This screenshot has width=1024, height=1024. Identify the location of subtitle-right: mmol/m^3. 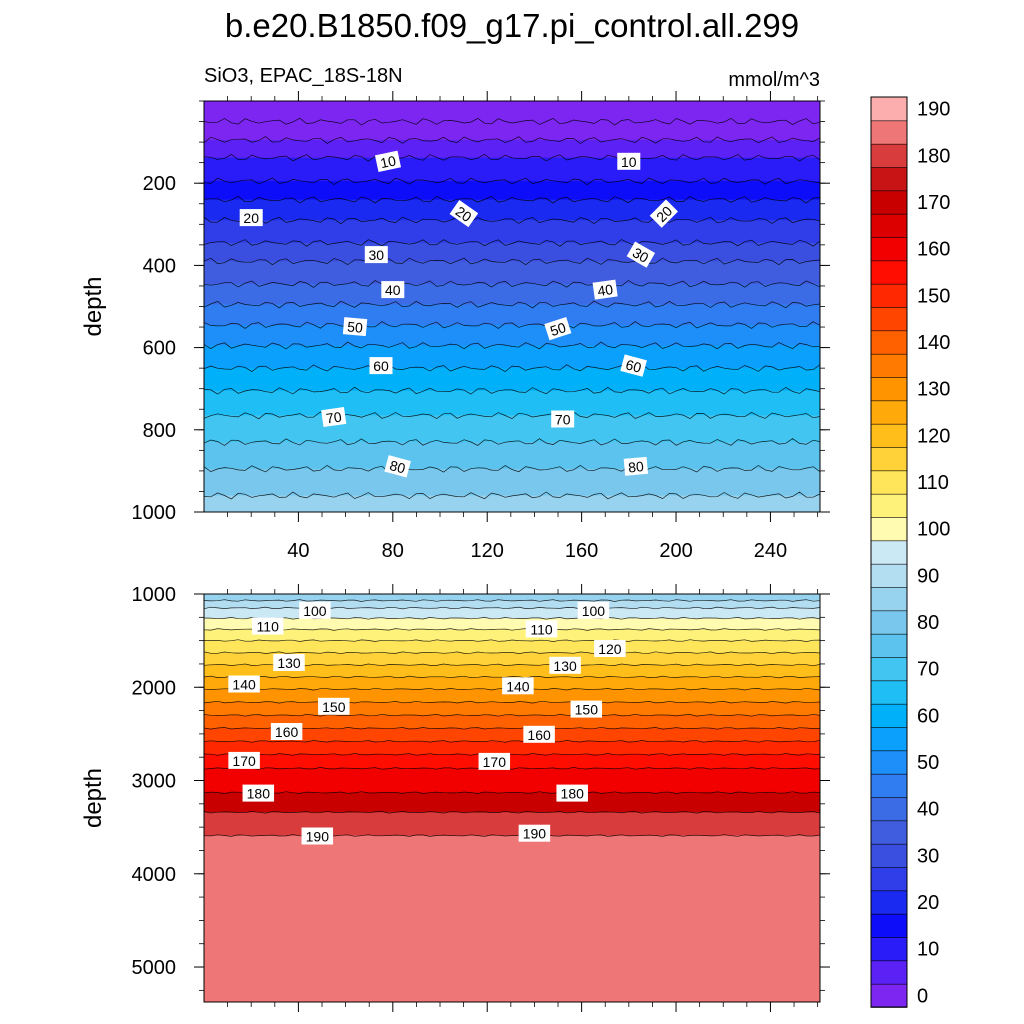
(774, 80).